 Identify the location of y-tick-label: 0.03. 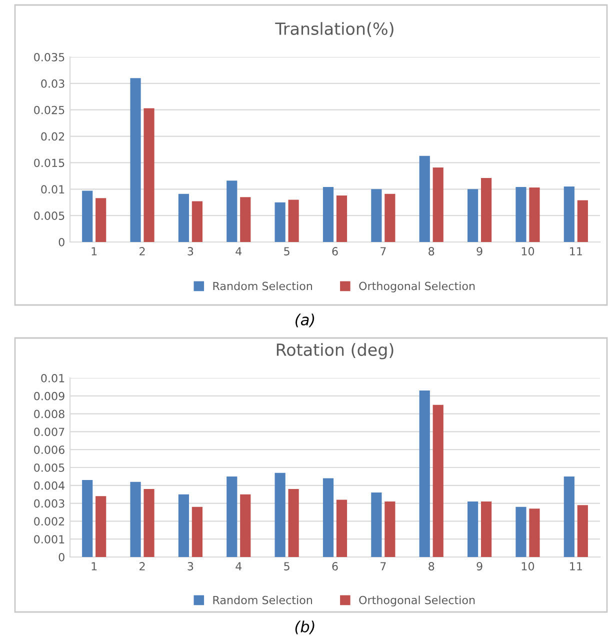
(52, 83).